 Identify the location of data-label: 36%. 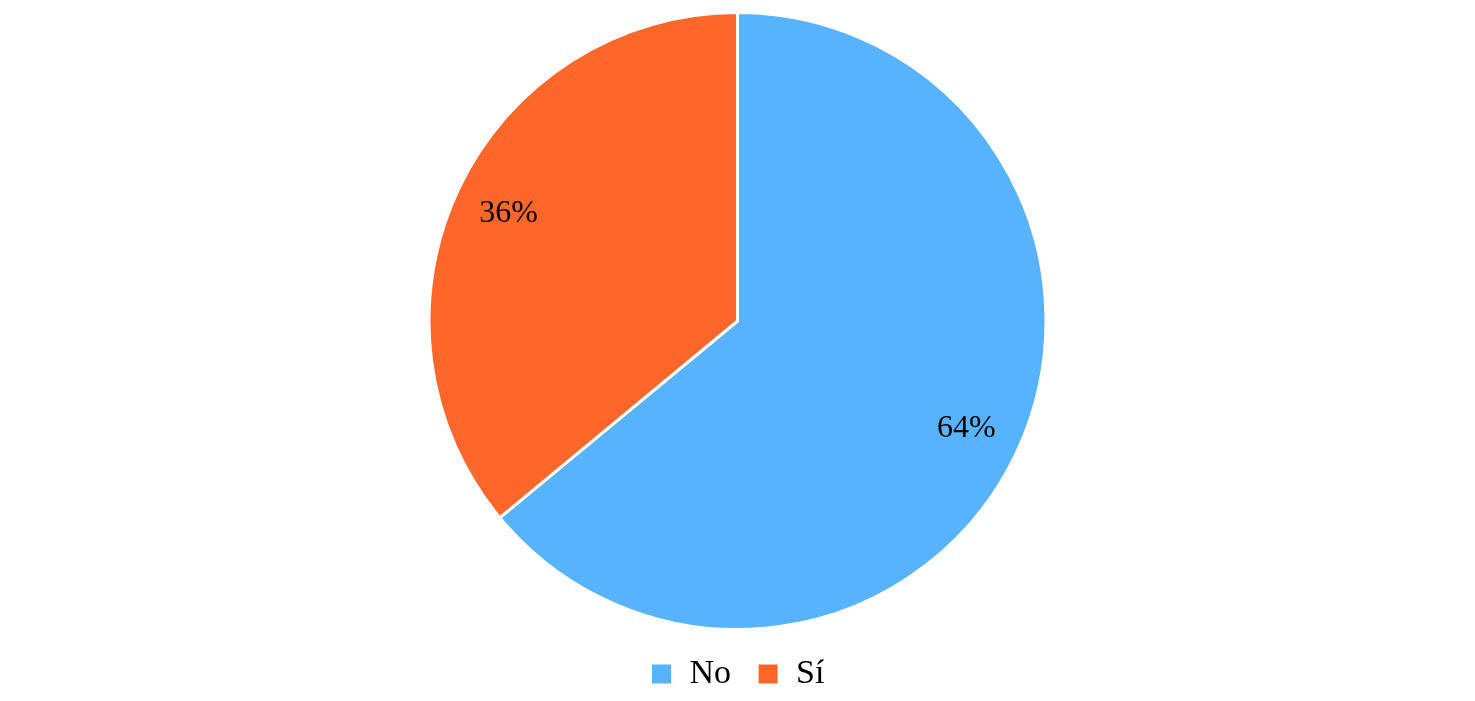
(508, 210).